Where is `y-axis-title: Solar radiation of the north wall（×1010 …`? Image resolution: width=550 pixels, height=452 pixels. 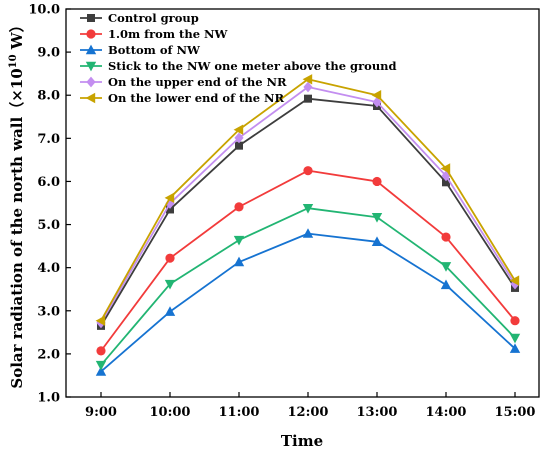
y-axis-title: Solar radiation of the north wall（×1010 … is located at coordinates (17, 202).